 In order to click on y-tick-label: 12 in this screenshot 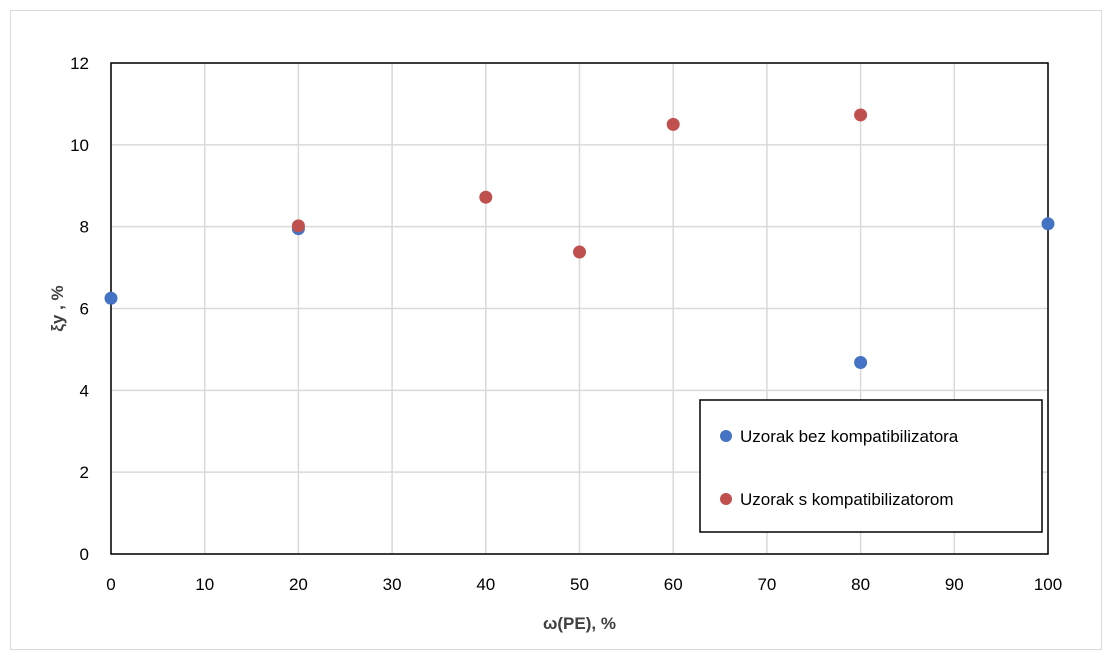, I will do `click(79, 63)`.